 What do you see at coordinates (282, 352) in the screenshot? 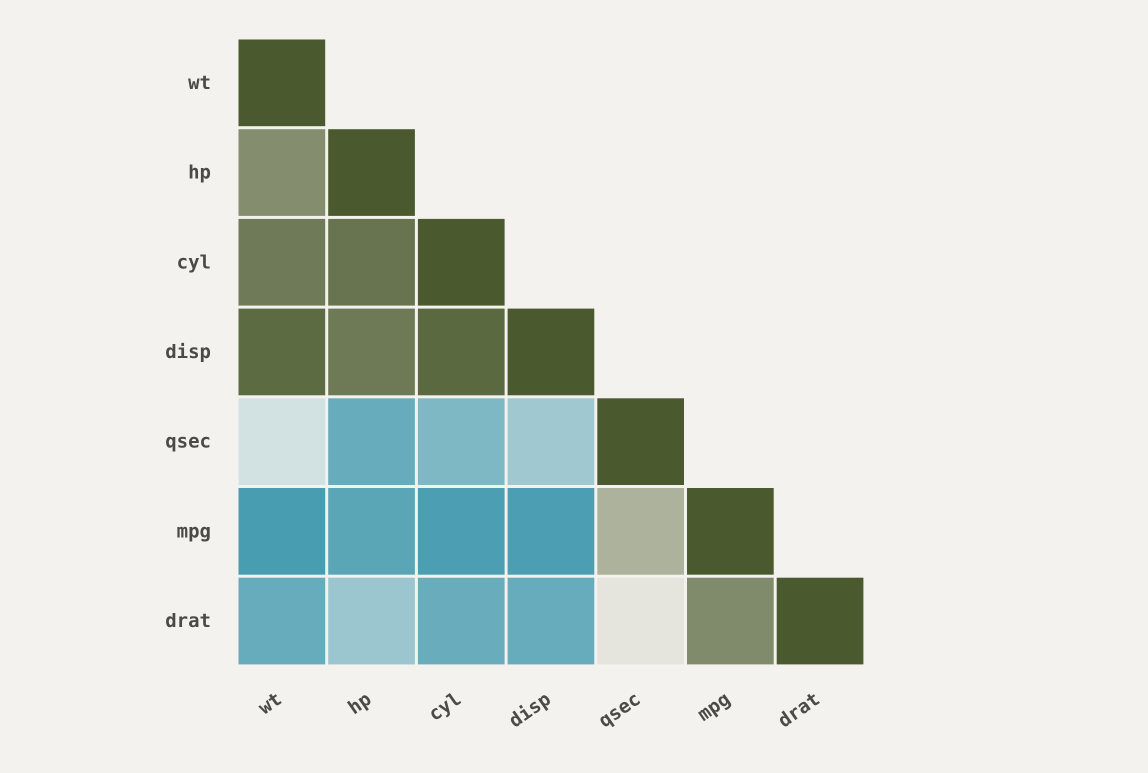
I see `heatmap-cell-disp-wt` at bounding box center [282, 352].